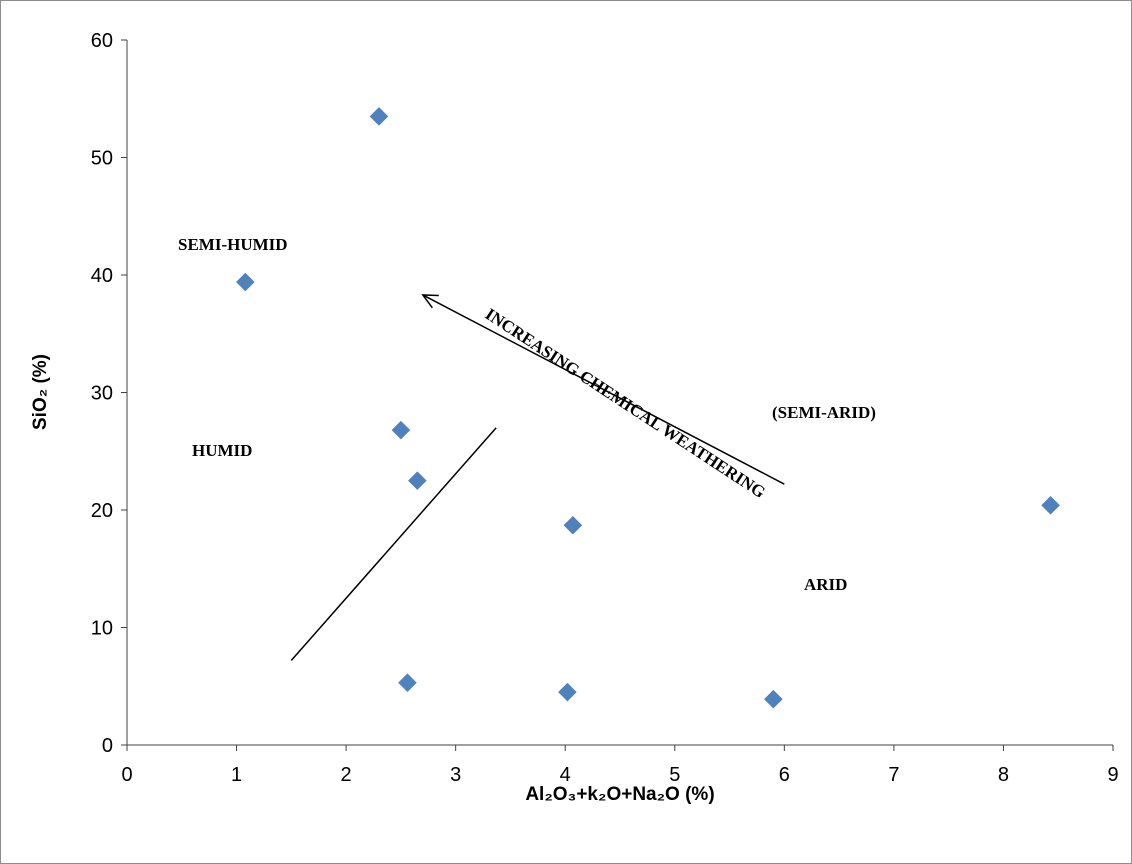  I want to click on x-tick-label: 7, so click(893, 775).